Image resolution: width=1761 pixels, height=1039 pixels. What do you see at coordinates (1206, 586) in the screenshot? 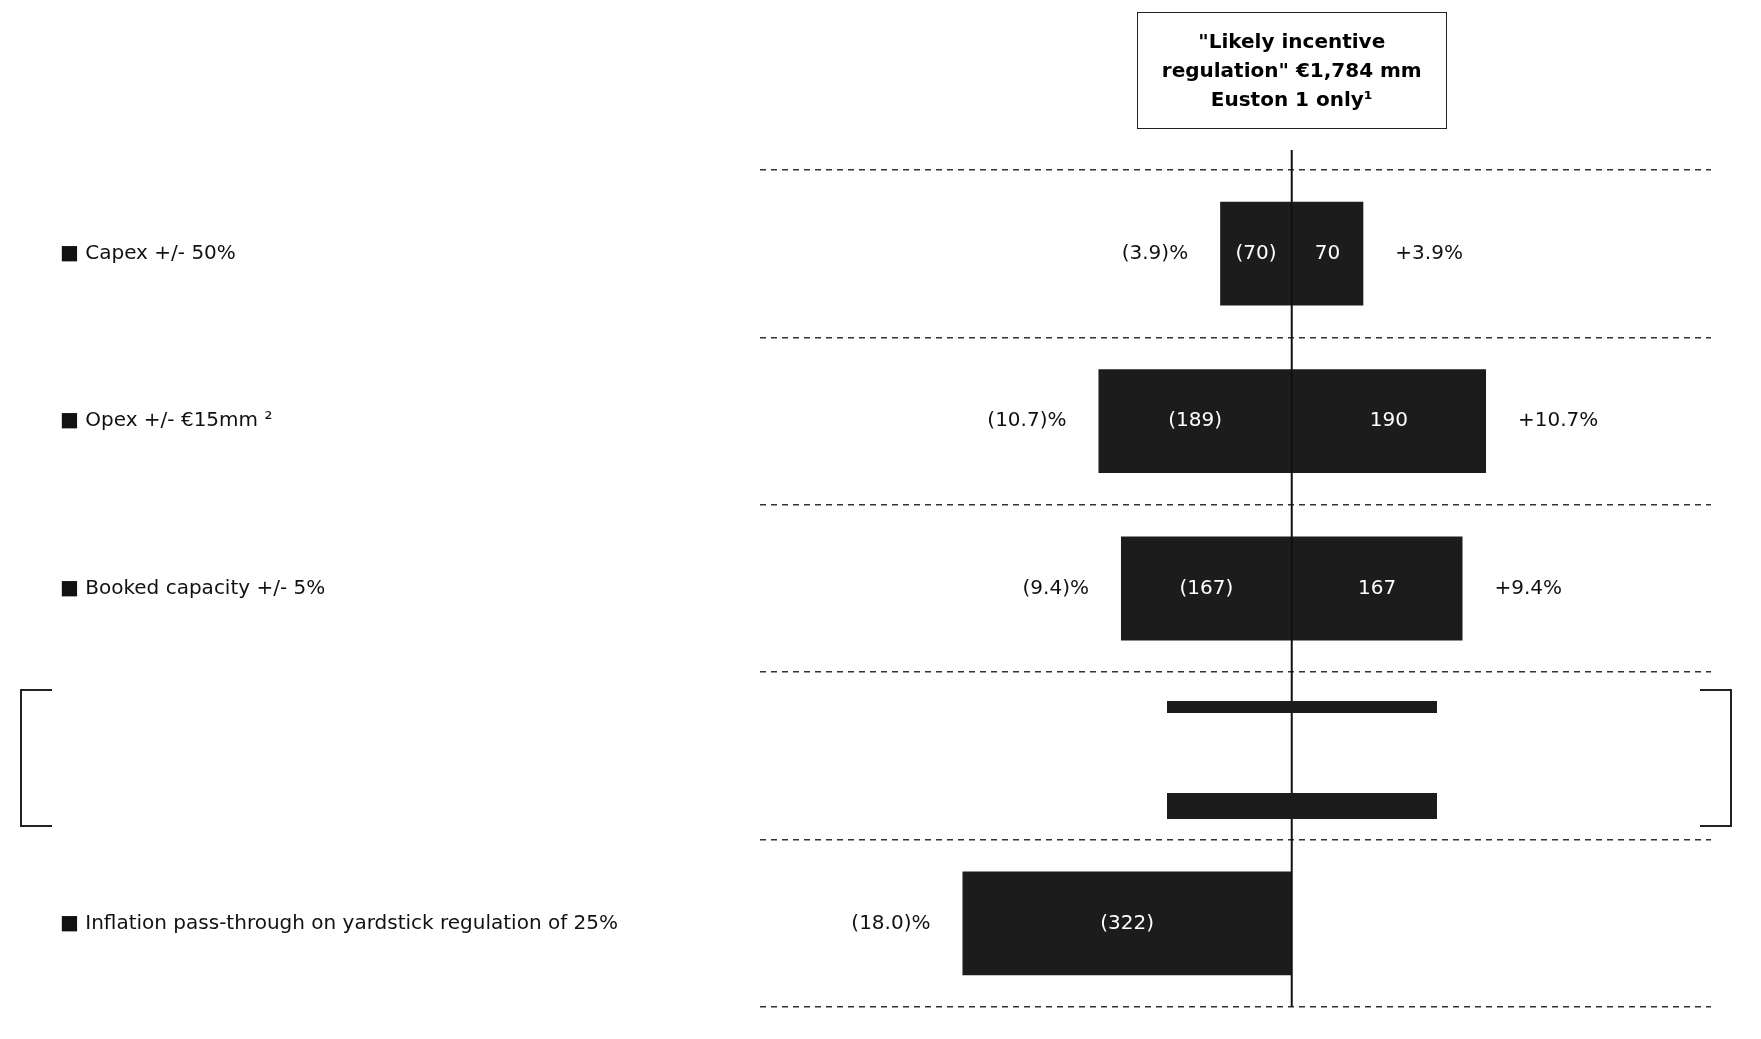
I see `data-label: (167)` at bounding box center [1206, 586].